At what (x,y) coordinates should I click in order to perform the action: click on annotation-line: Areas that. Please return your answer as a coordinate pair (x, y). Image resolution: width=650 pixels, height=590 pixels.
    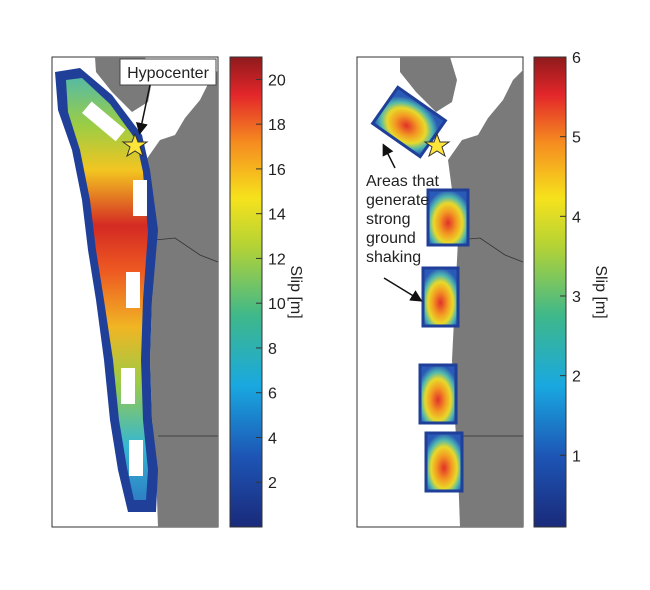
    Looking at the image, I should click on (402, 181).